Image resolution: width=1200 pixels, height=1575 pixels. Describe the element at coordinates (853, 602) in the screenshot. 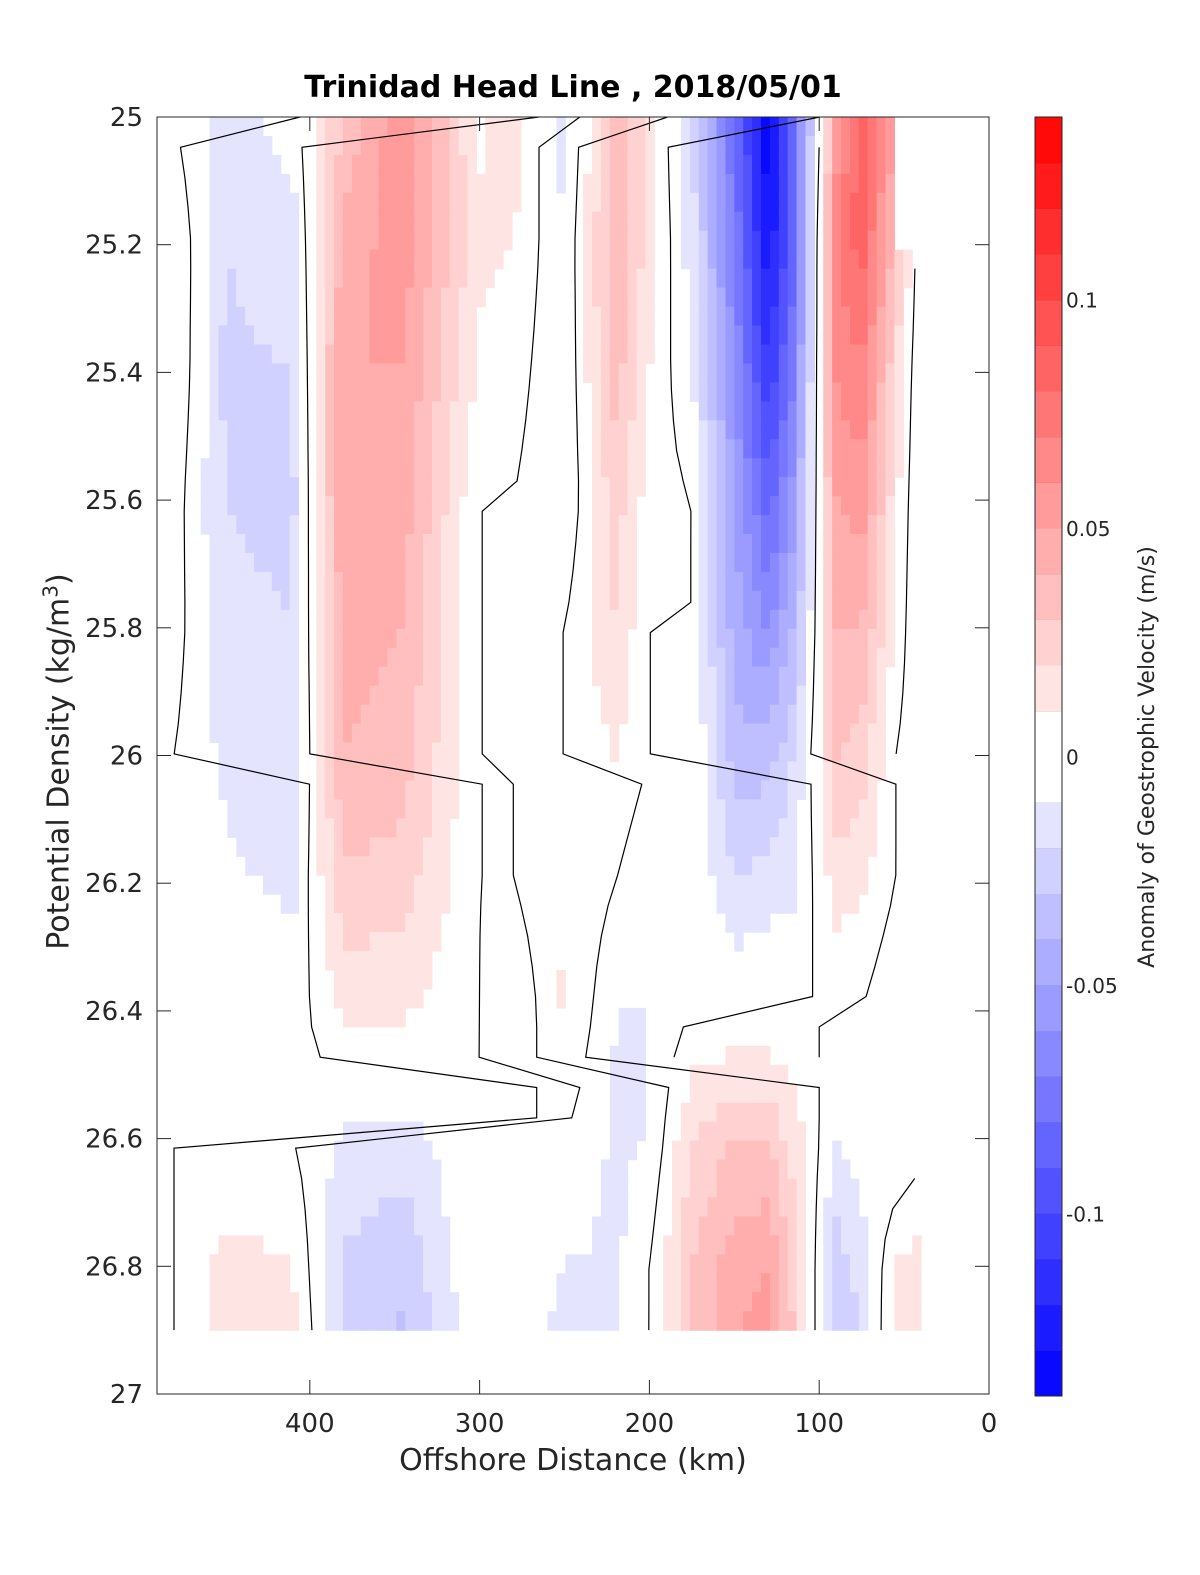

I see `zero-contour-line` at that location.